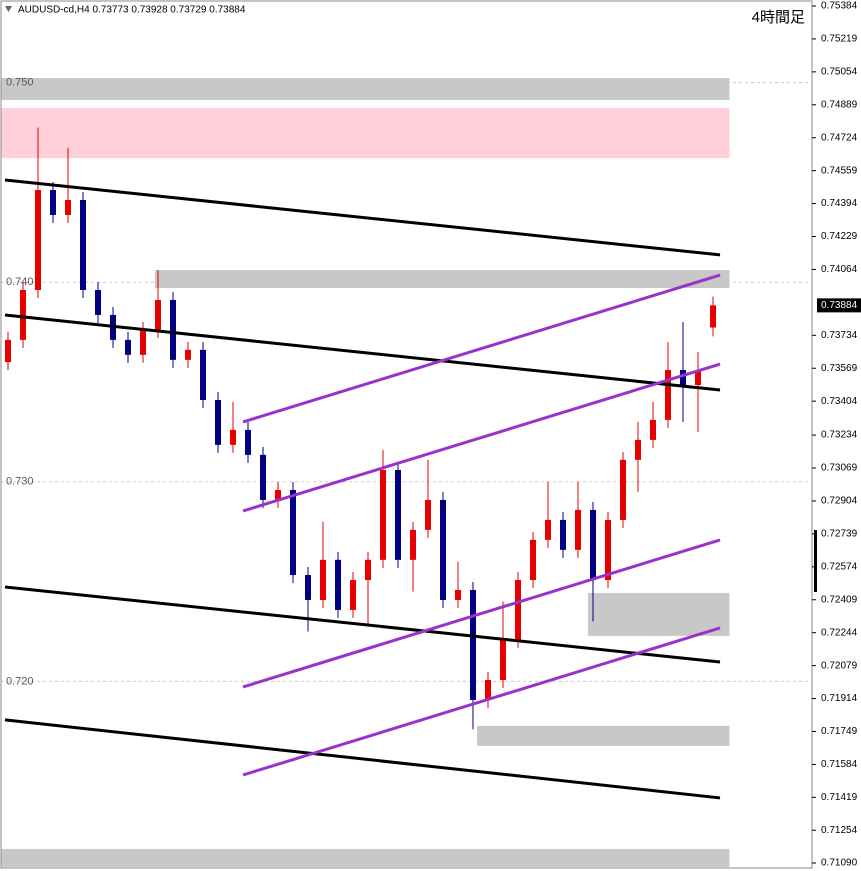 This screenshot has width=861, height=871. Describe the element at coordinates (839, 203) in the screenshot. I see `y-tick-label: 0.74394` at that location.